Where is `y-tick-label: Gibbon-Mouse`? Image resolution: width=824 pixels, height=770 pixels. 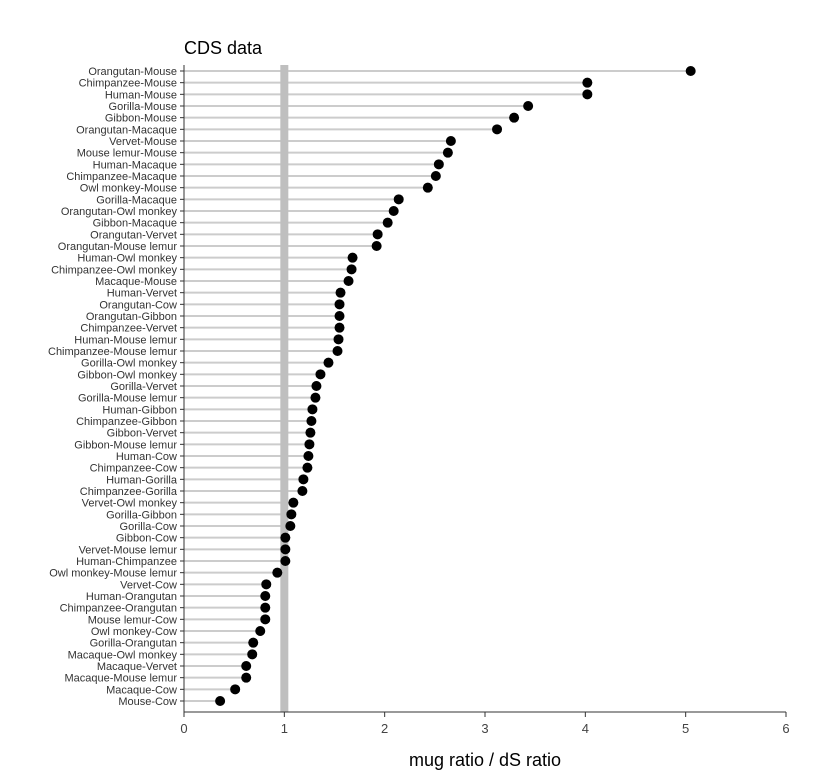
y-tick-label: Gibbon-Mouse is located at coordinates (141, 119).